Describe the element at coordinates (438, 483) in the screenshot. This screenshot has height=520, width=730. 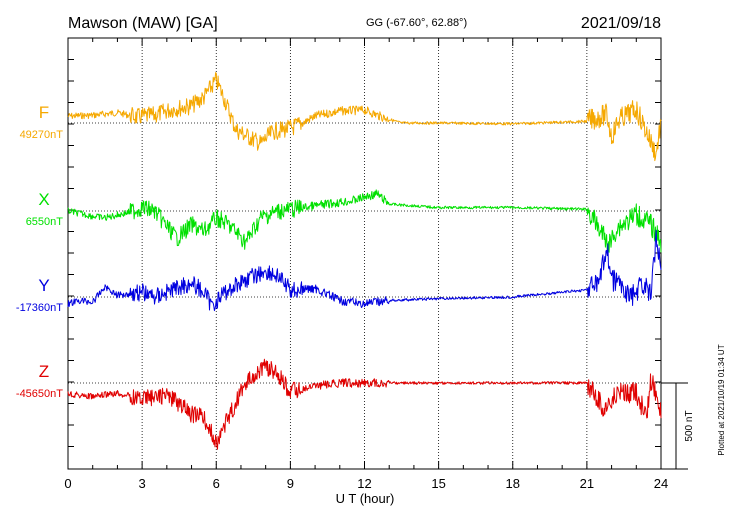
I see `x-tick-label: 15` at that location.